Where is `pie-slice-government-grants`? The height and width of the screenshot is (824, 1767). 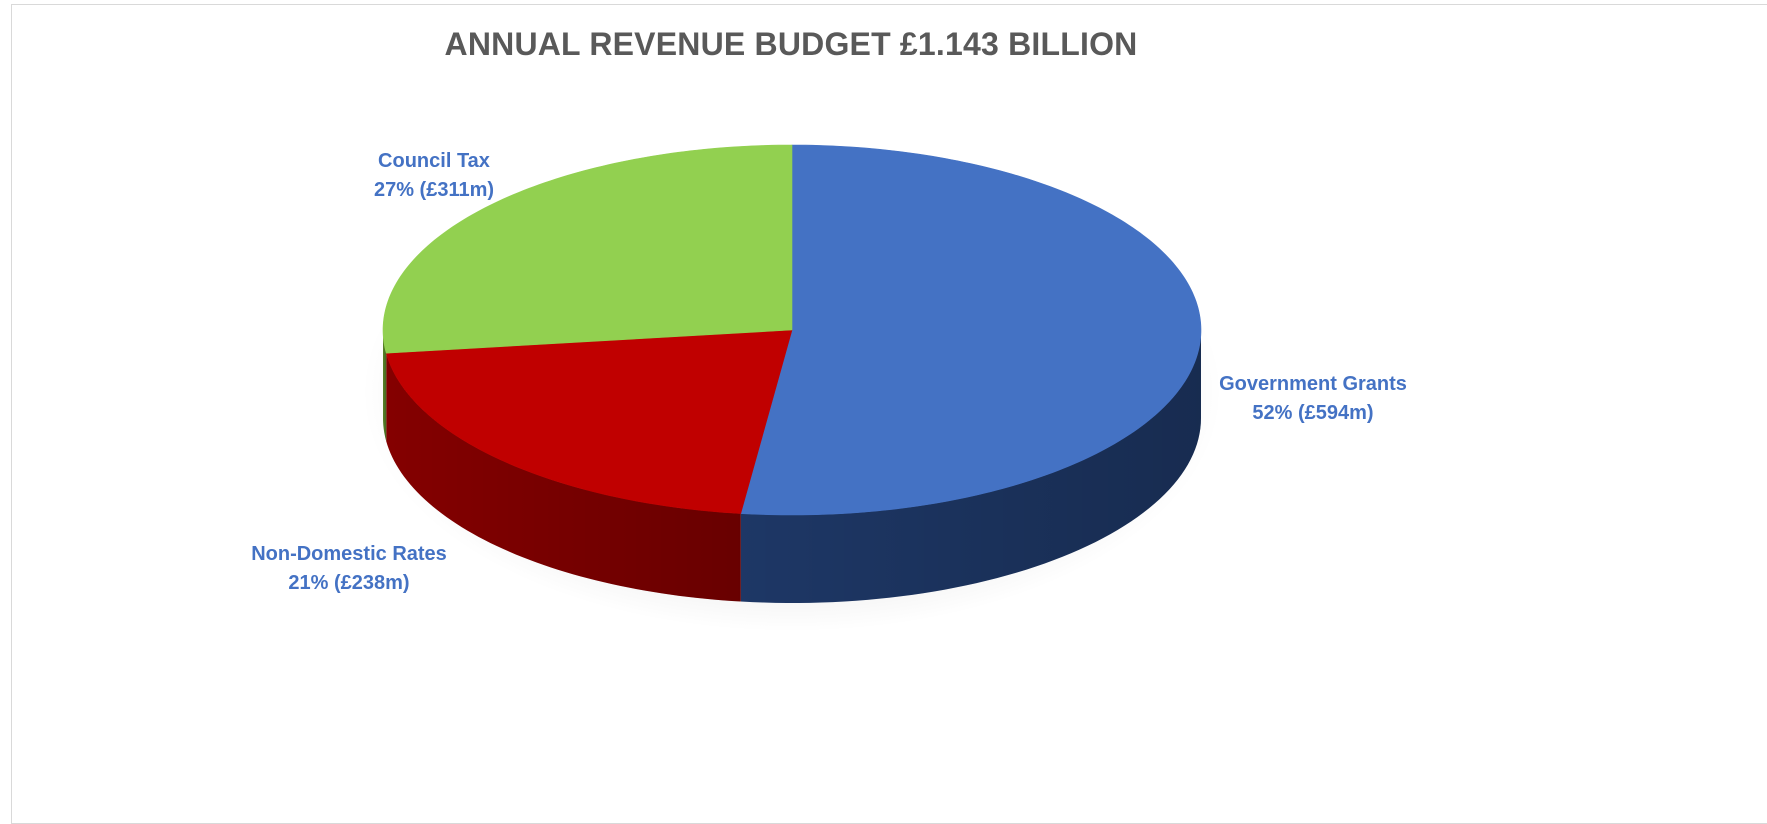 pie-slice-government-grants is located at coordinates (971, 330).